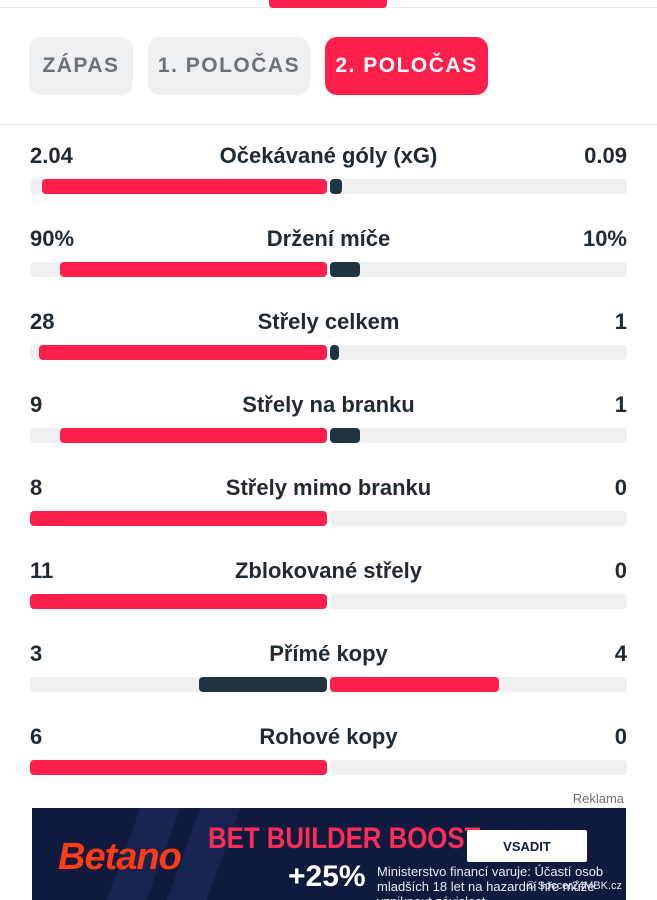 This screenshot has width=657, height=900. I want to click on stat-name: Držení míče, so click(328, 238).